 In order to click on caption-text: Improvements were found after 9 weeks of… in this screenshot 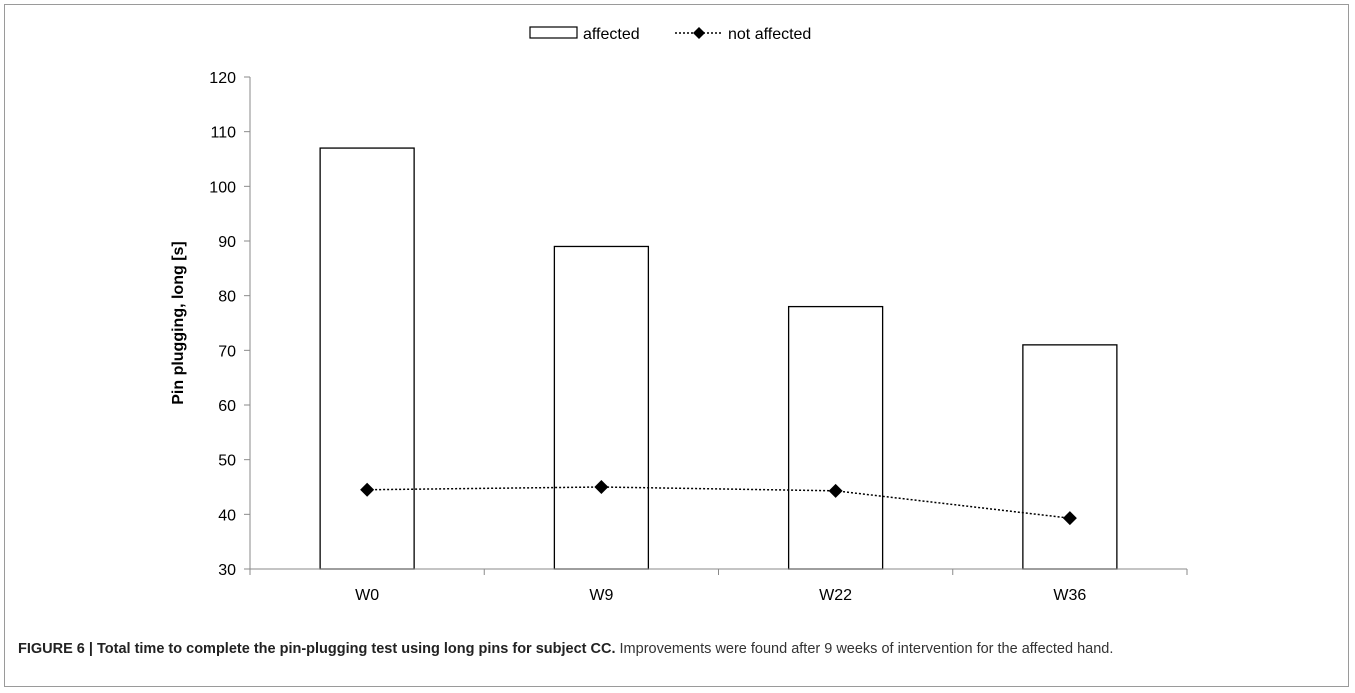, I will do `click(864, 649)`.